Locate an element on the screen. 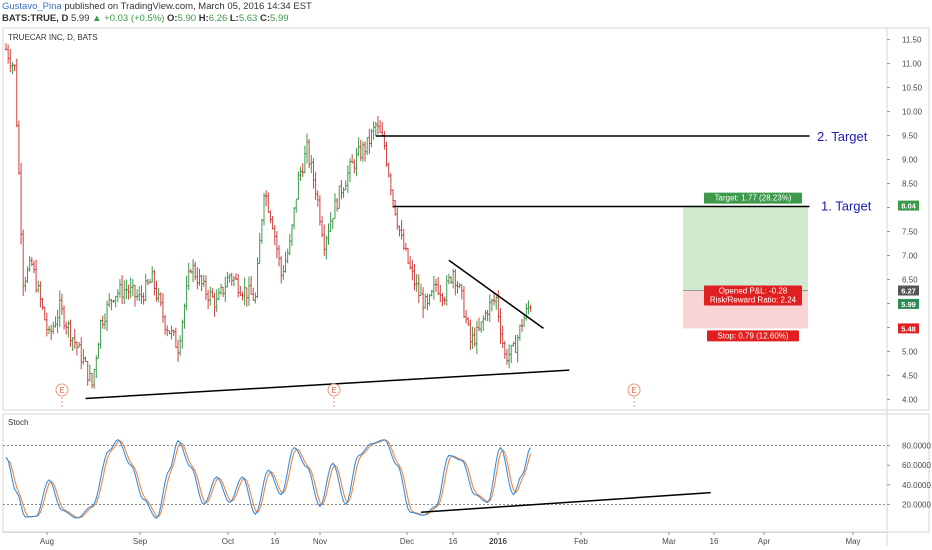 Image resolution: width=932 pixels, height=550 pixels. x-tick-label: Aug is located at coordinates (47, 541).